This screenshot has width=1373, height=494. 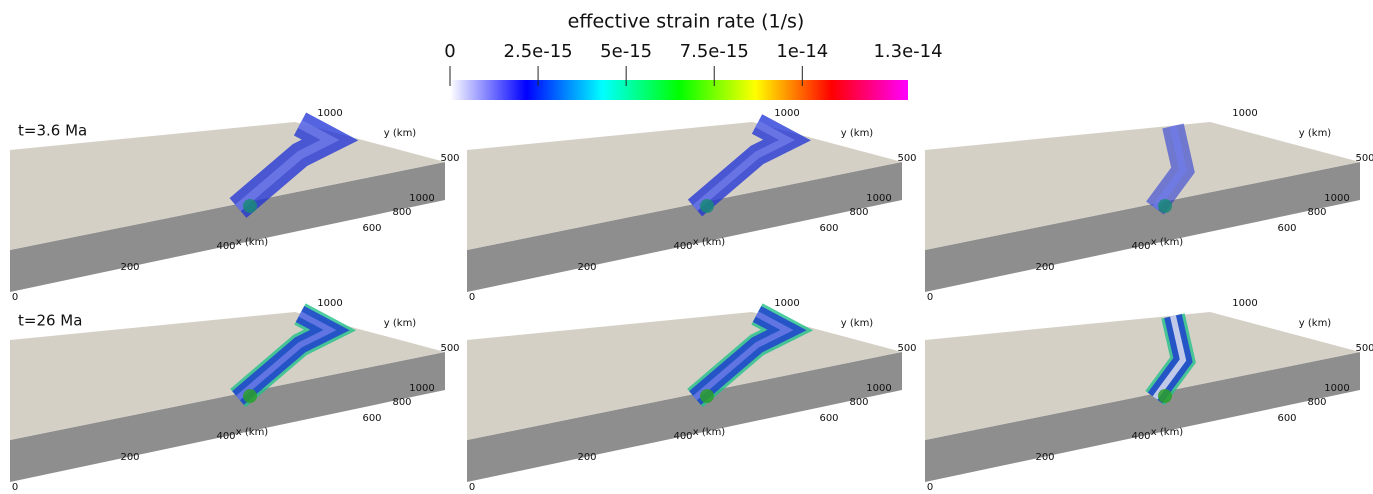 What do you see at coordinates (538, 51) in the screenshot?
I see `colorbar-tick-label: 2.5e-15` at bounding box center [538, 51].